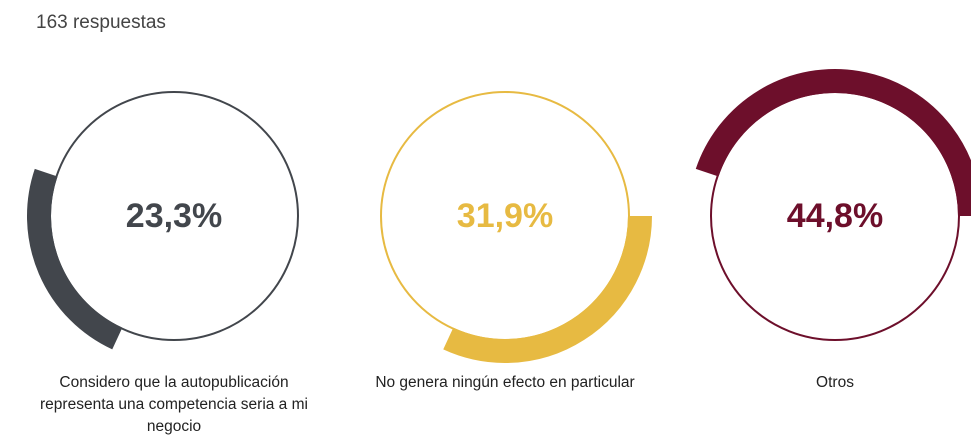 The height and width of the screenshot is (439, 971). I want to click on category-label: No genera ningún efecto en particular, so click(505, 382).